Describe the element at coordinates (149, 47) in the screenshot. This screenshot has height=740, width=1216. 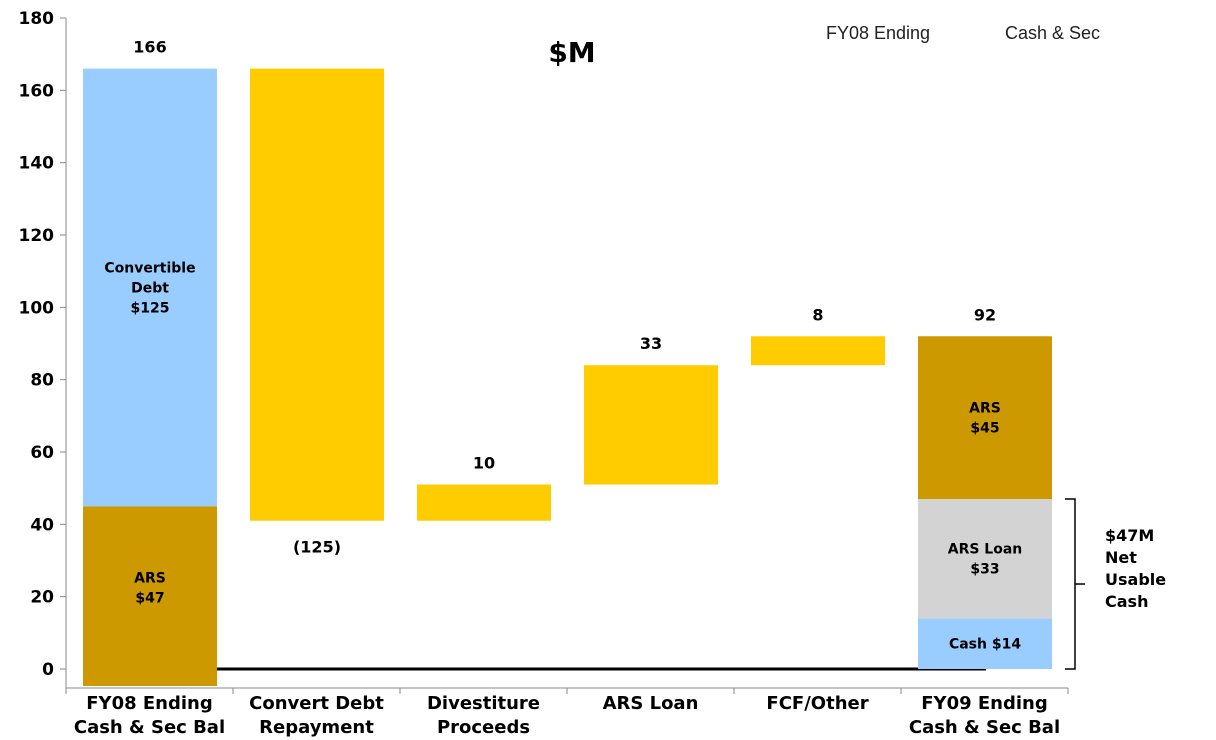
I see `value-label: 166` at that location.